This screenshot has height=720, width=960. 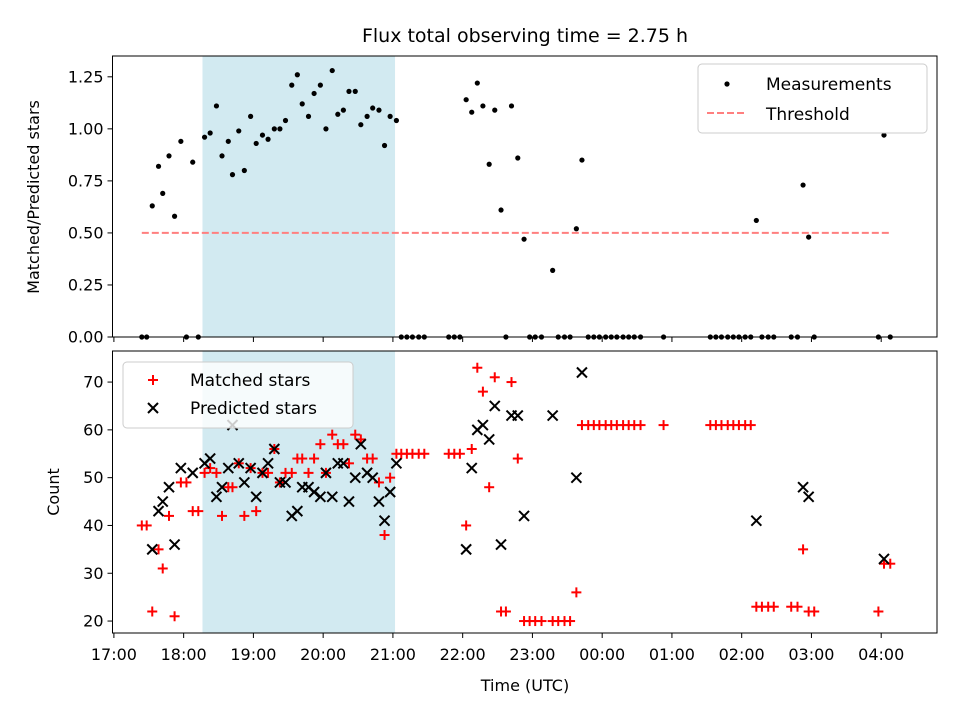 I want to click on y-tick-label: 40, so click(x=93, y=525).